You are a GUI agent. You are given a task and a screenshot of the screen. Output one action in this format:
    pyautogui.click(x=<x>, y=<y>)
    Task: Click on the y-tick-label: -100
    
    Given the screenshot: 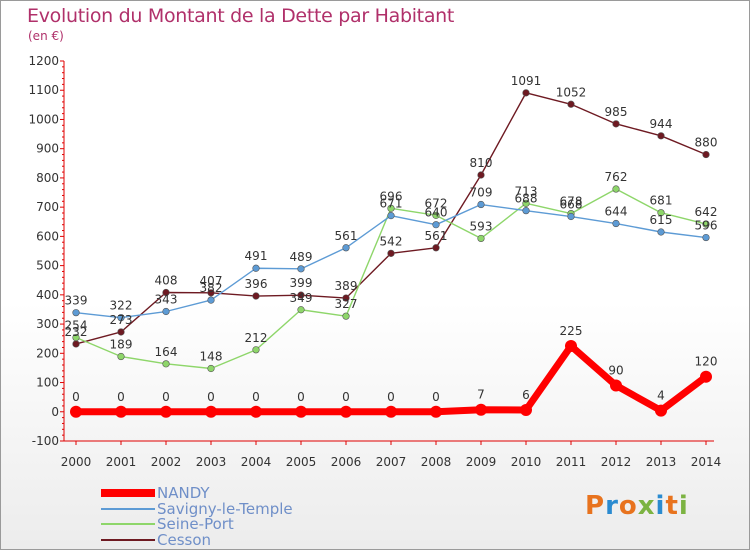 What is the action you would take?
    pyautogui.click(x=45, y=441)
    